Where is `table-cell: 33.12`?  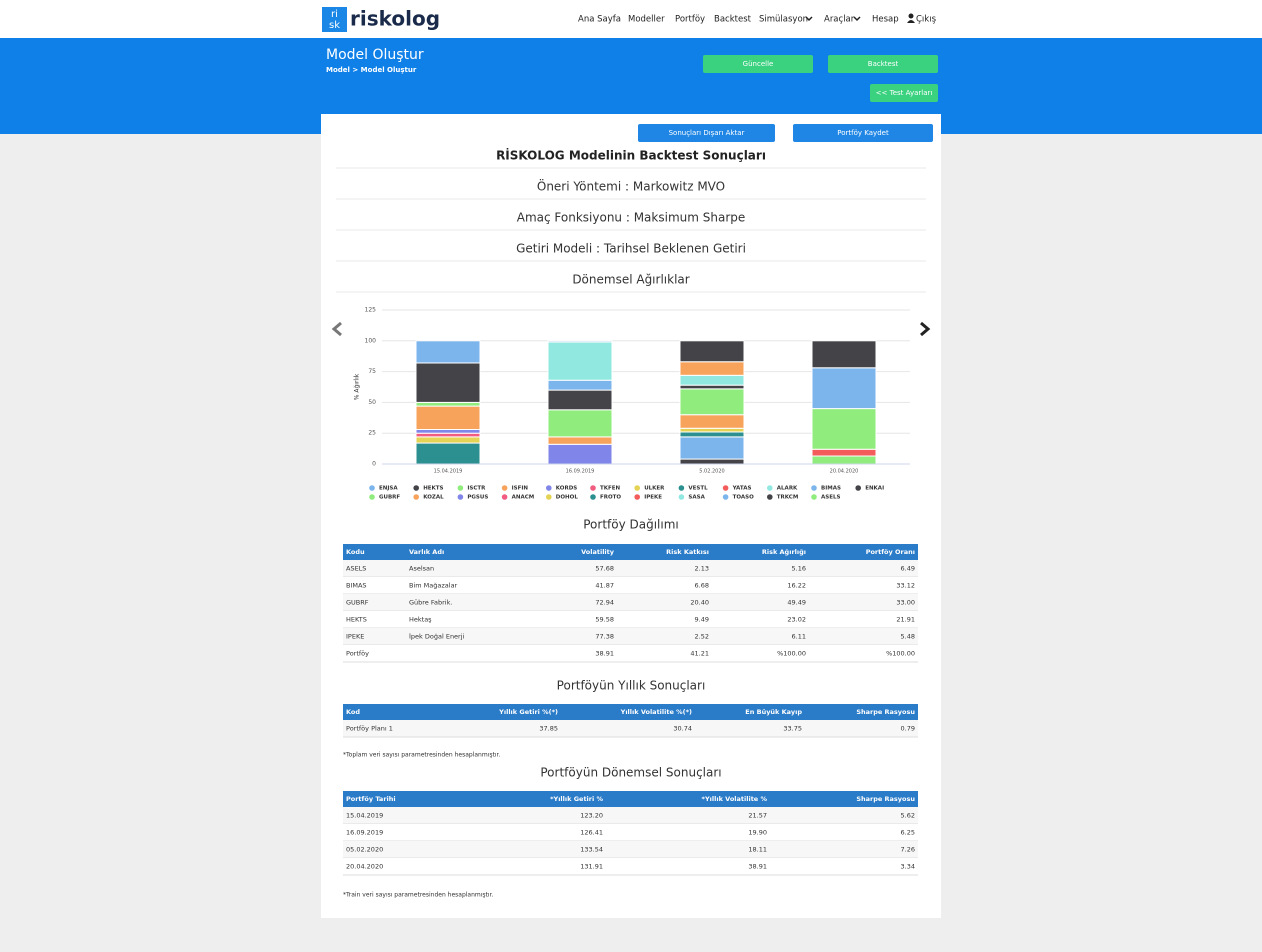 table-cell: 33.12 is located at coordinates (905, 586).